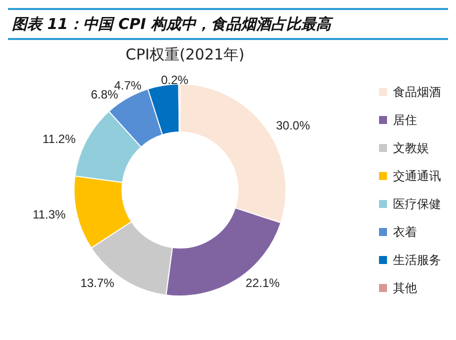  What do you see at coordinates (417, 92) in the screenshot?
I see `legend-label: 食品烟酒` at bounding box center [417, 92].